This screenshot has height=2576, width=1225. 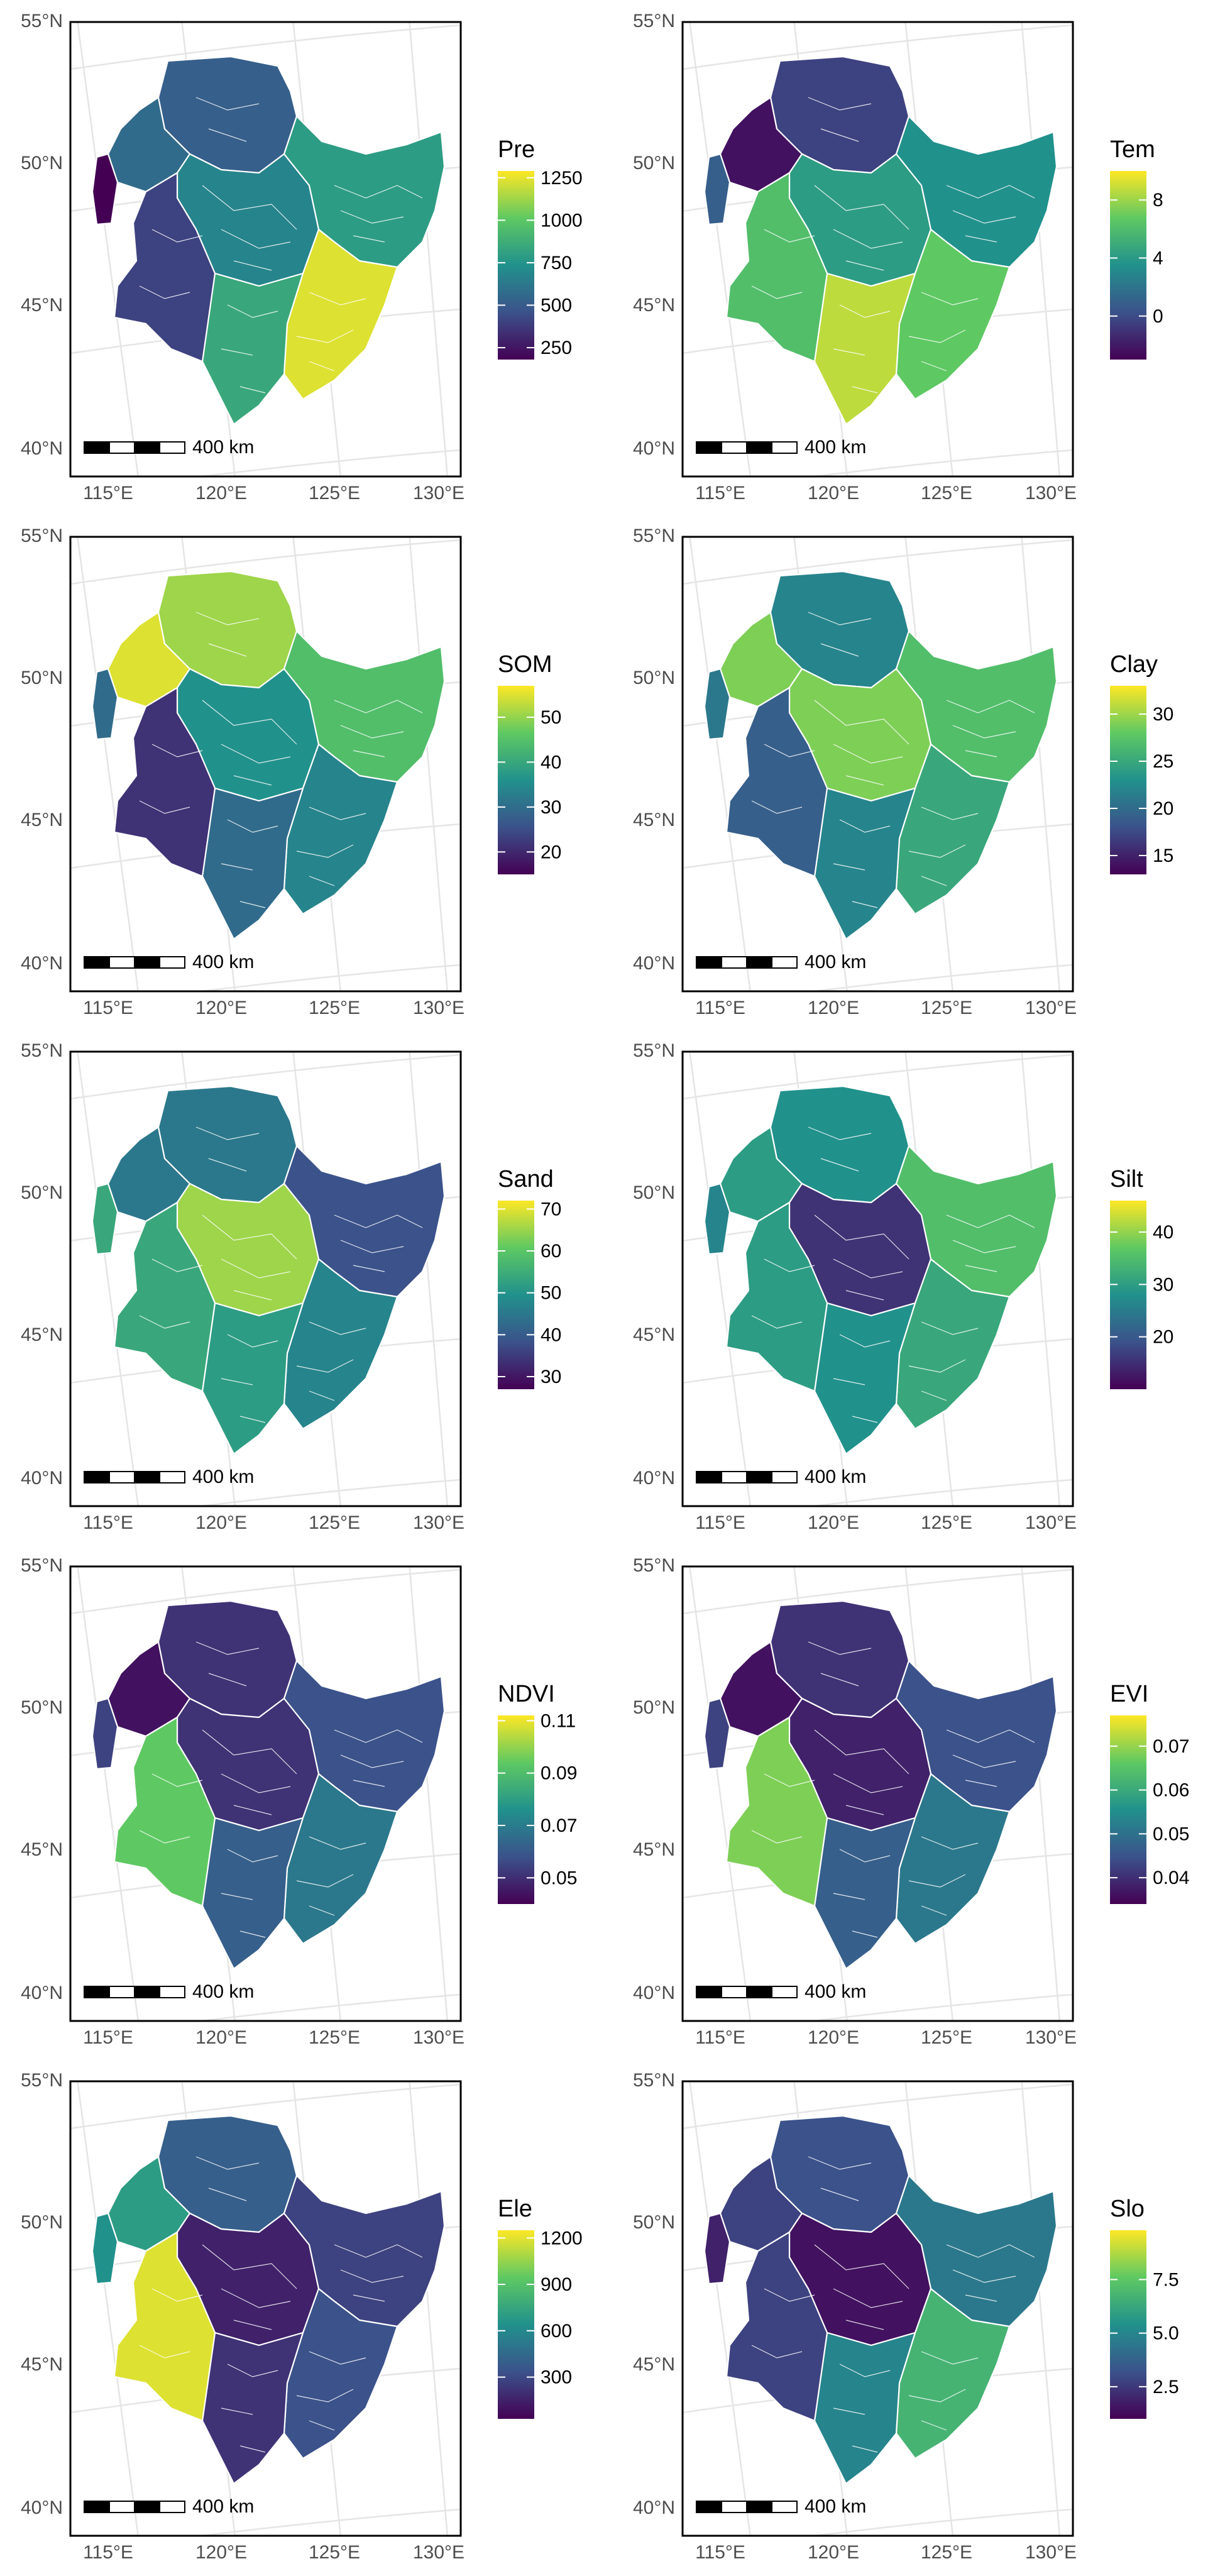 What do you see at coordinates (559, 1878) in the screenshot?
I see `legend-tick-label: 0.05` at bounding box center [559, 1878].